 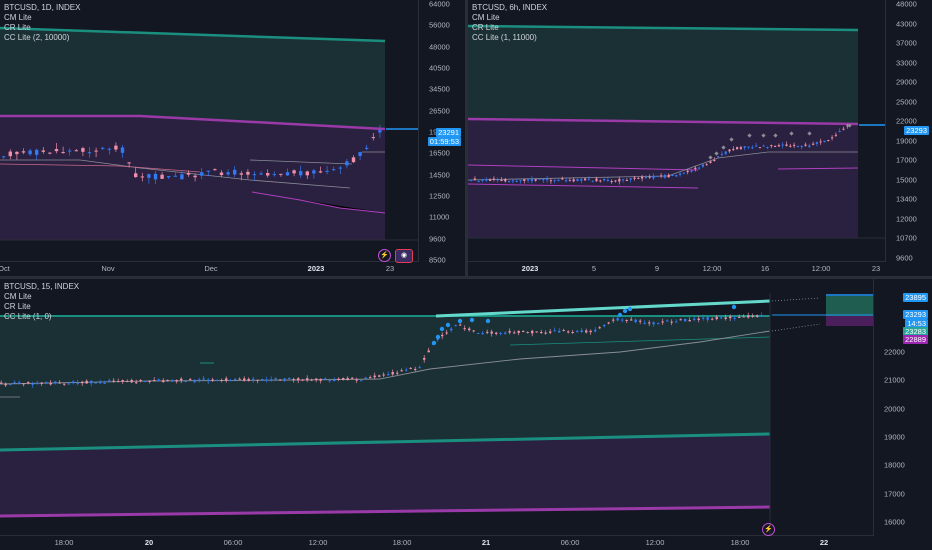 What do you see at coordinates (404, 256) in the screenshot?
I see `user-avatar-icon: ◉` at bounding box center [404, 256].